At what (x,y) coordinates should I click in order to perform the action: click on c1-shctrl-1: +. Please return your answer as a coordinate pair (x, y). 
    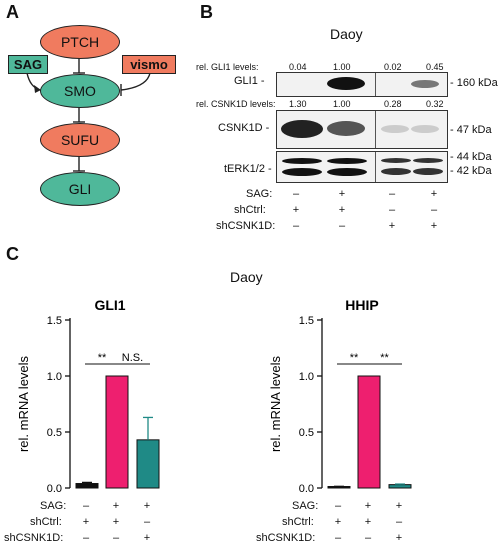
    Looking at the image, I should click on (86, 522).